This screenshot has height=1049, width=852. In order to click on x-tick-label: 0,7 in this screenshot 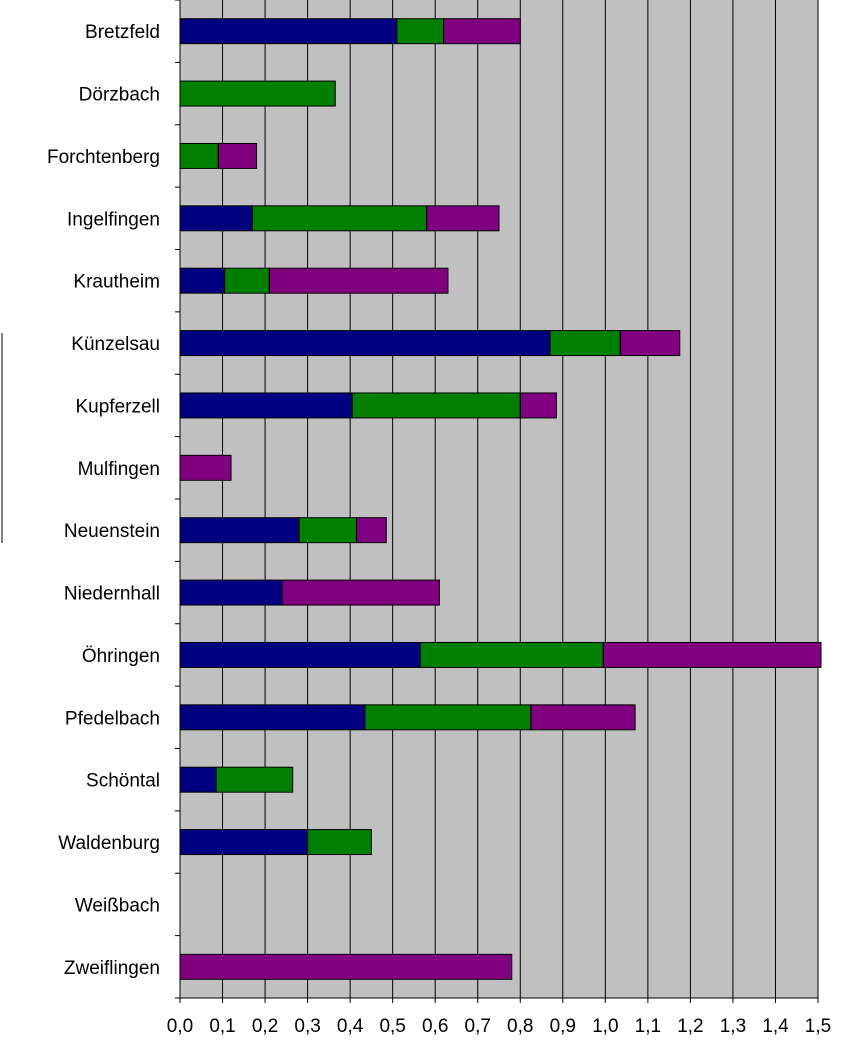, I will do `click(478, 1026)`.